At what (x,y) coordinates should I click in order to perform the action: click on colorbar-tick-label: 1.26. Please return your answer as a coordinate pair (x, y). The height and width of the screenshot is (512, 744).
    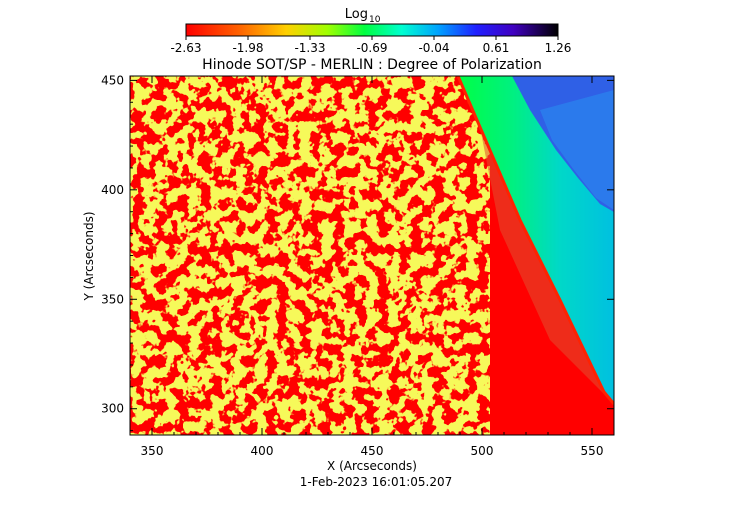
    Looking at the image, I should click on (558, 48).